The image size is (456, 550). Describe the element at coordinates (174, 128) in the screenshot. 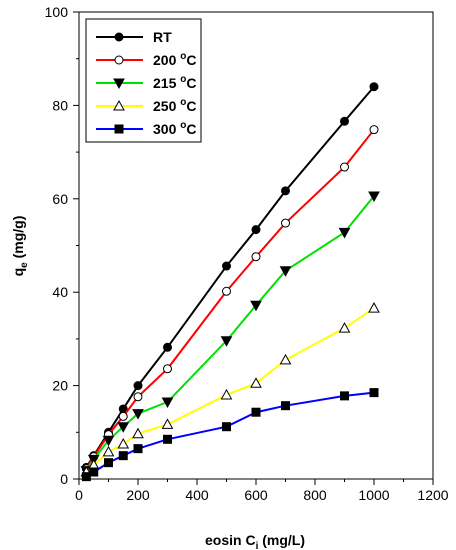

I see `legend-label-300: 300 oC` at that location.